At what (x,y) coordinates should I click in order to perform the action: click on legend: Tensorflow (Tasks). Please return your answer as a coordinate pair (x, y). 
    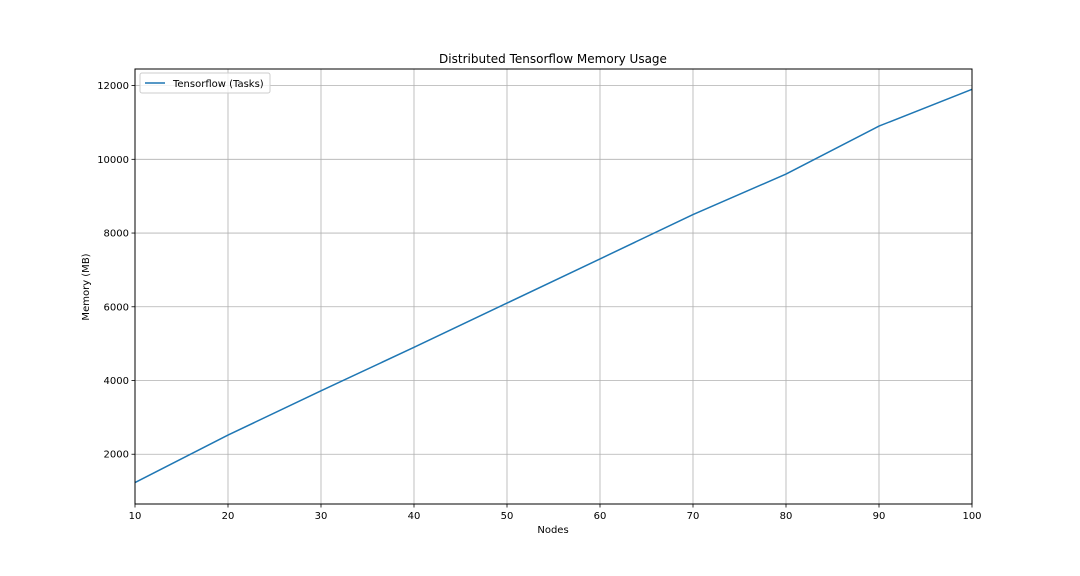
    Looking at the image, I should click on (205, 83).